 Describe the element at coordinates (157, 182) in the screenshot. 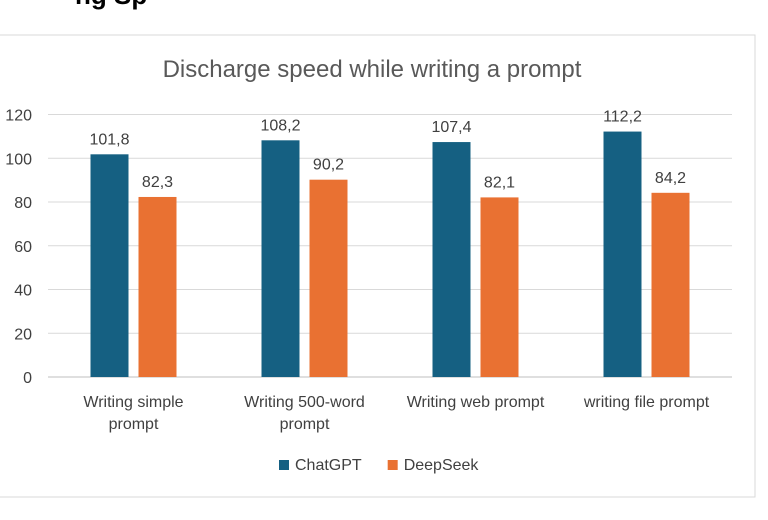

I see `data-label: 82,3` at that location.